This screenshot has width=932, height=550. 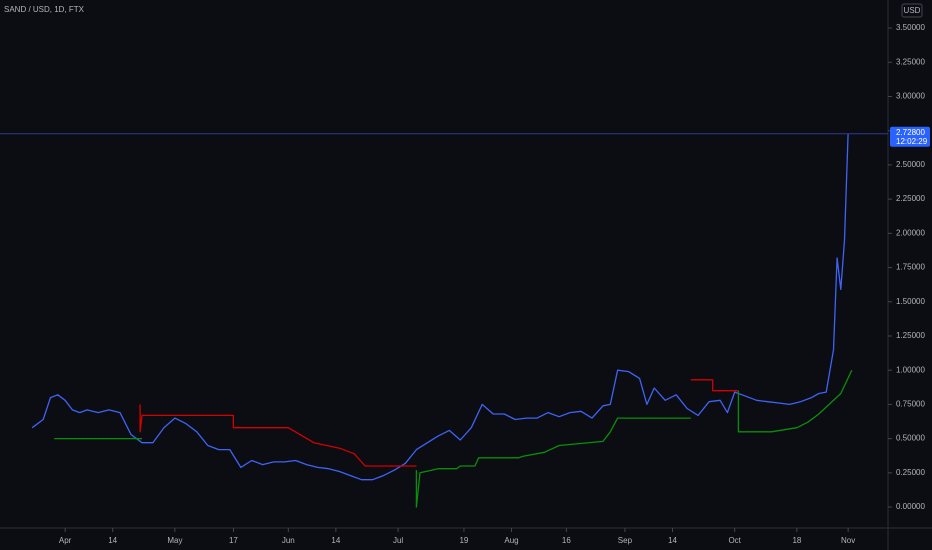 What do you see at coordinates (734, 540) in the screenshot?
I see `x-tick-label: Oct` at bounding box center [734, 540].